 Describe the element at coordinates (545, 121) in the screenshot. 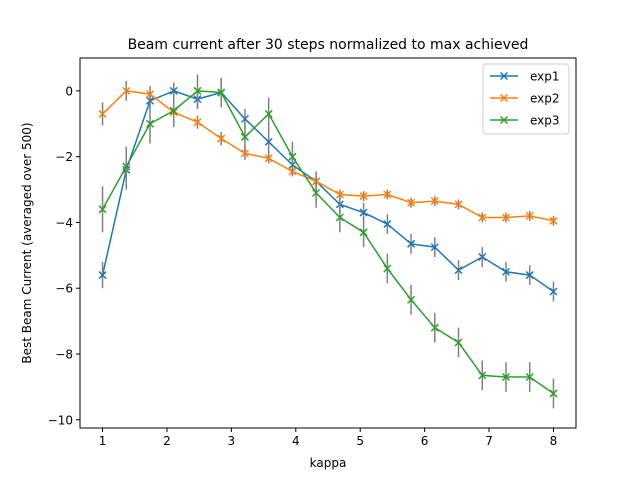

I see `legend-label: exp3` at that location.